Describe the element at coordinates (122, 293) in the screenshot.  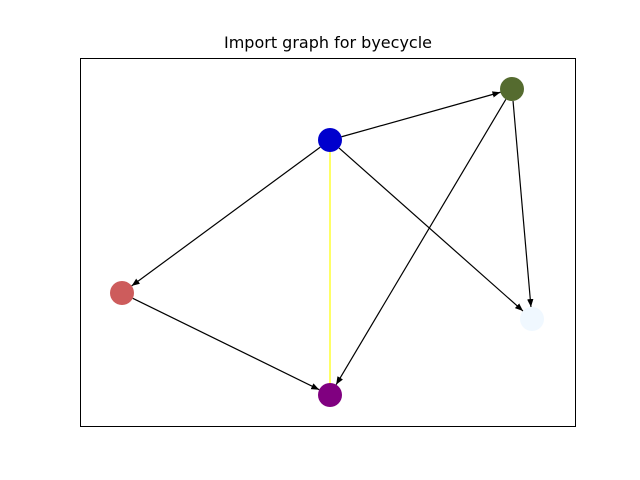
I see `node-left` at that location.